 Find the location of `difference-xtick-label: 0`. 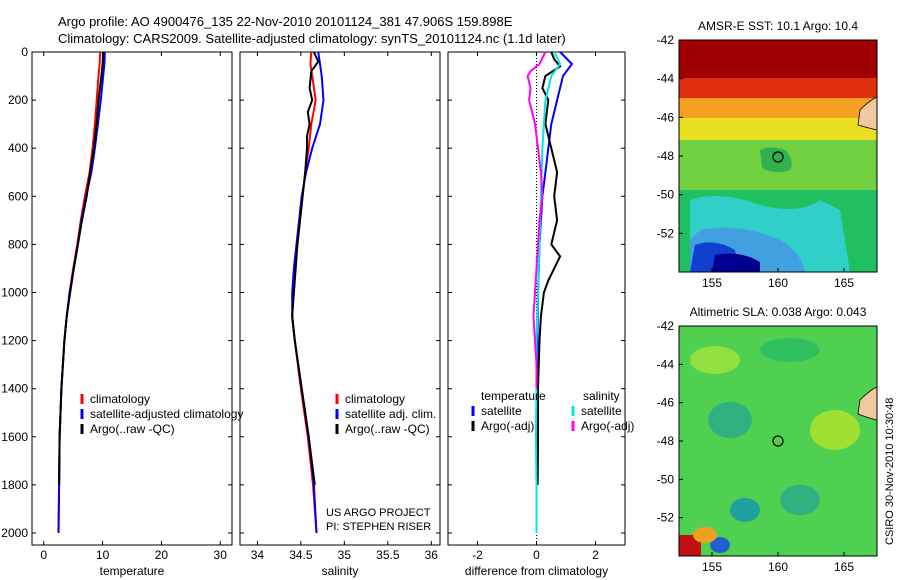

difference-xtick-label: 0 is located at coordinates (536, 555).